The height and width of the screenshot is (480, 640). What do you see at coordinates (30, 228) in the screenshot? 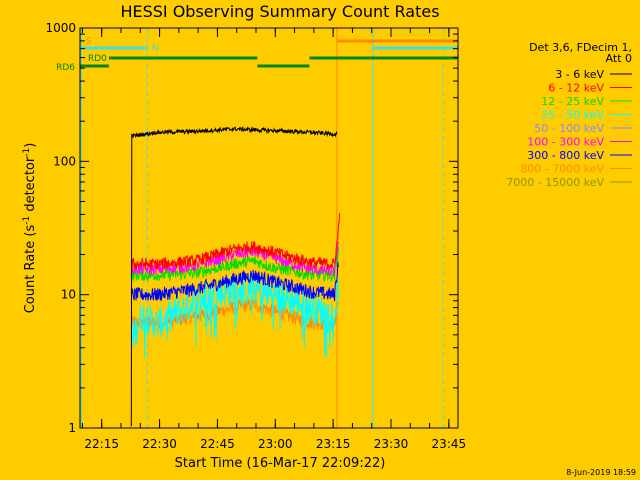
I see `y-axis-label: Count Rate (s-1 detector-1)` at bounding box center [30, 228].